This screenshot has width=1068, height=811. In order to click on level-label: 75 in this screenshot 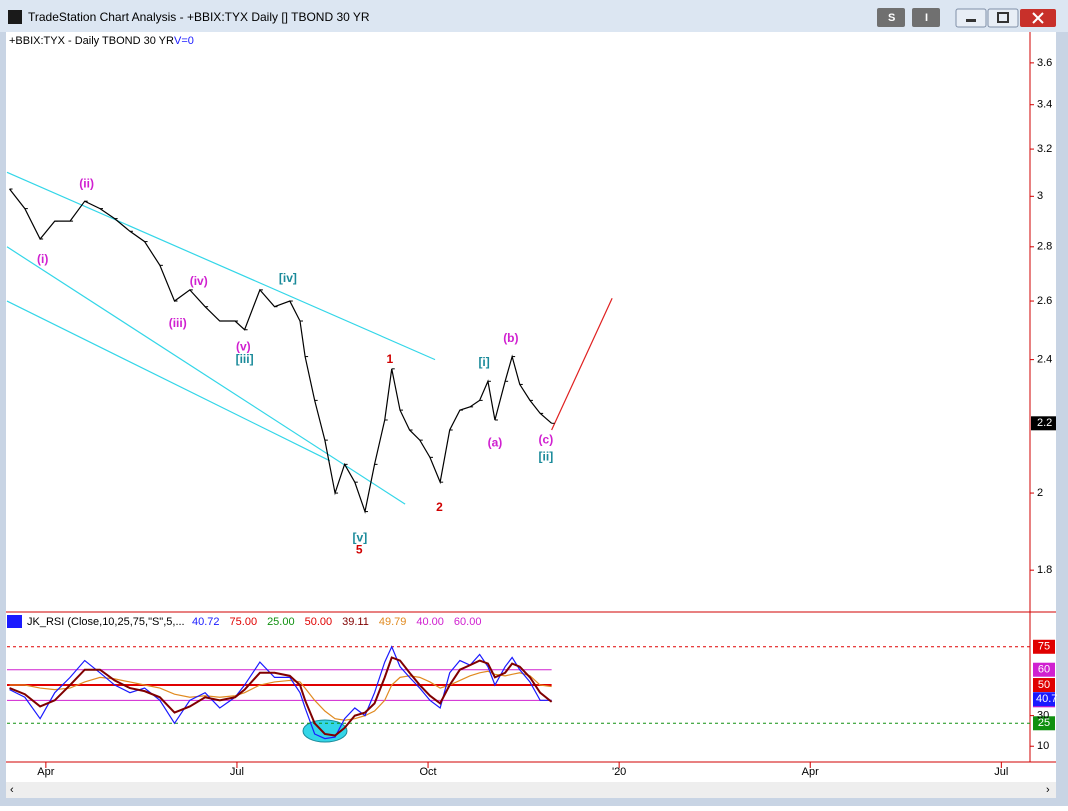, I will do `click(1044, 647)`.